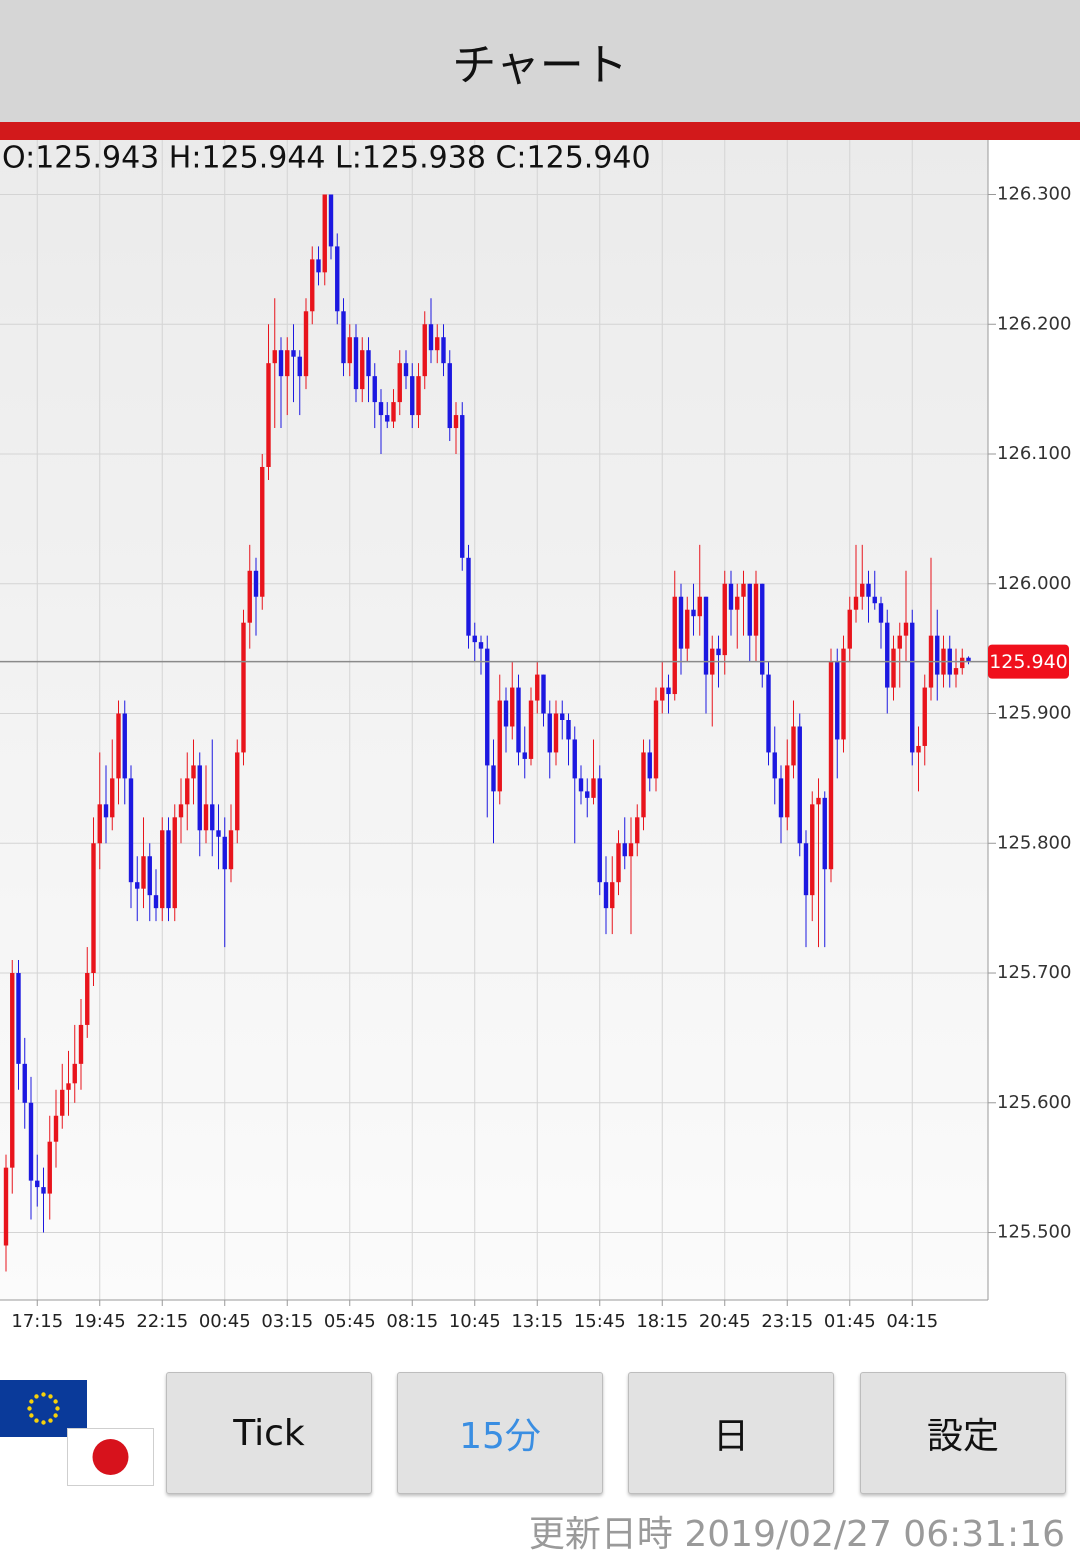 This screenshot has width=1080, height=1557. I want to click on period-button: 日, so click(731, 1433).